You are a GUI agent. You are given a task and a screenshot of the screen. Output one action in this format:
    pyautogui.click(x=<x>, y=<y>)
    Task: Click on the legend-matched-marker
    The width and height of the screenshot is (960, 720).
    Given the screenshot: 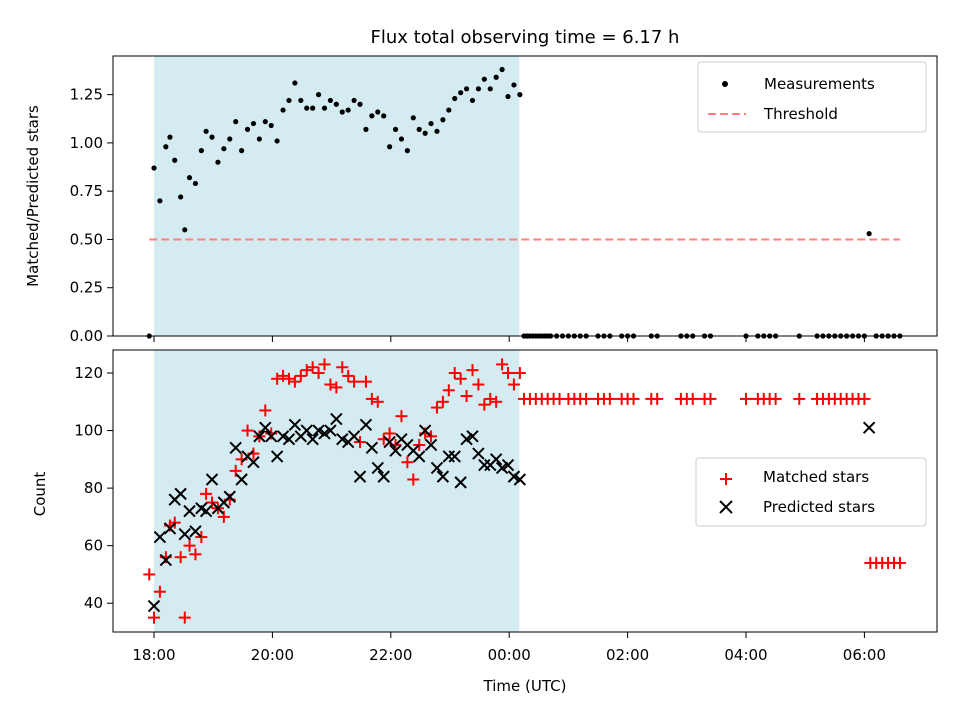 What is the action you would take?
    pyautogui.click(x=726, y=479)
    